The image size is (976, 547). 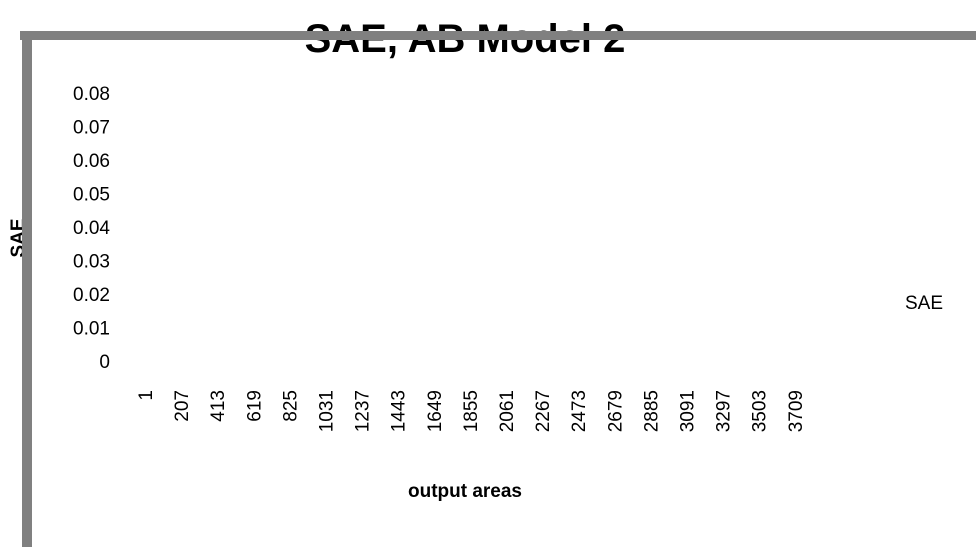 I want to click on x-tick-label: 2473, so click(x=579, y=411).